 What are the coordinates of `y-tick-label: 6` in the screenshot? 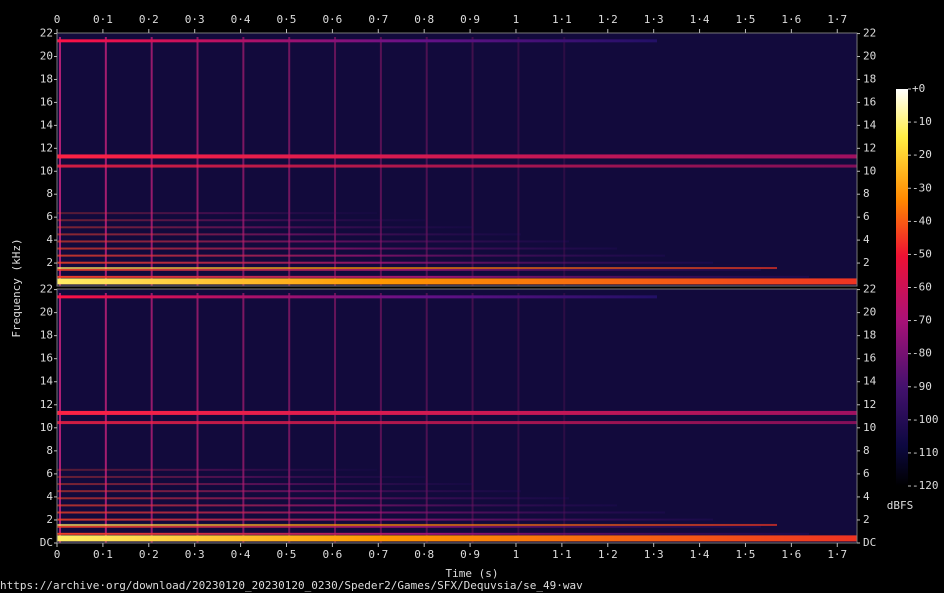 It's located at (866, 473).